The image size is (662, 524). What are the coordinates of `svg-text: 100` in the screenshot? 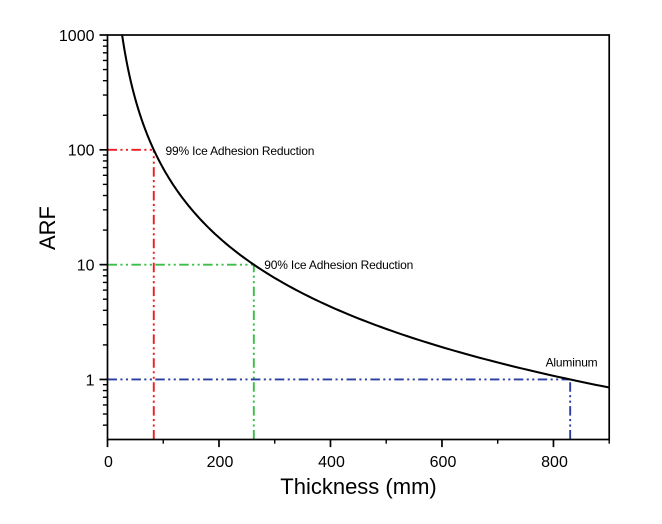 It's located at (81, 151).